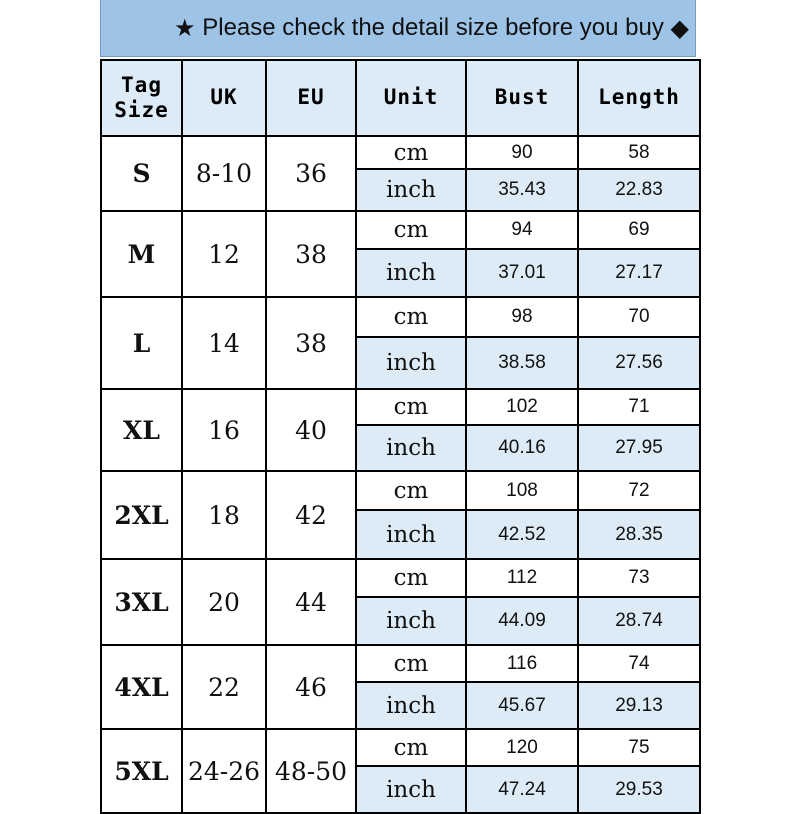 Image resolution: width=800 pixels, height=814 pixels. Describe the element at coordinates (522, 747) in the screenshot. I see `bust-cell: 120` at that location.